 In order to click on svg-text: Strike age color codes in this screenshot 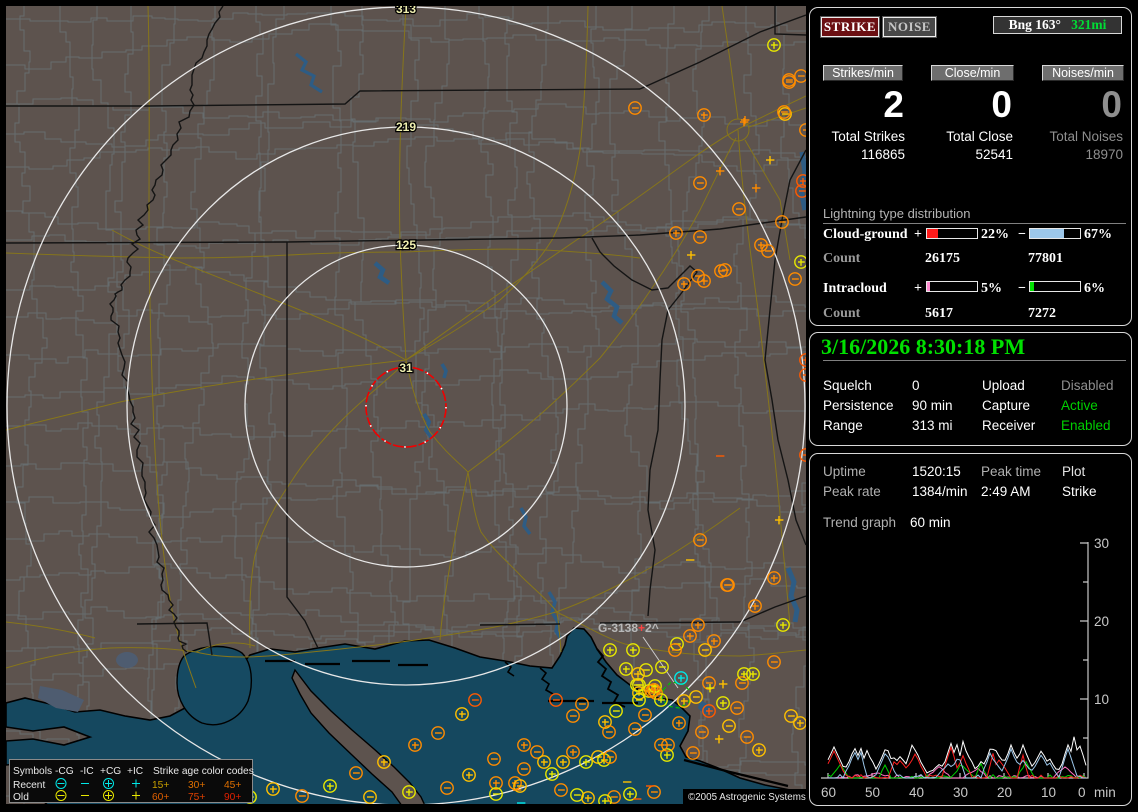, I will do `click(203, 771)`.